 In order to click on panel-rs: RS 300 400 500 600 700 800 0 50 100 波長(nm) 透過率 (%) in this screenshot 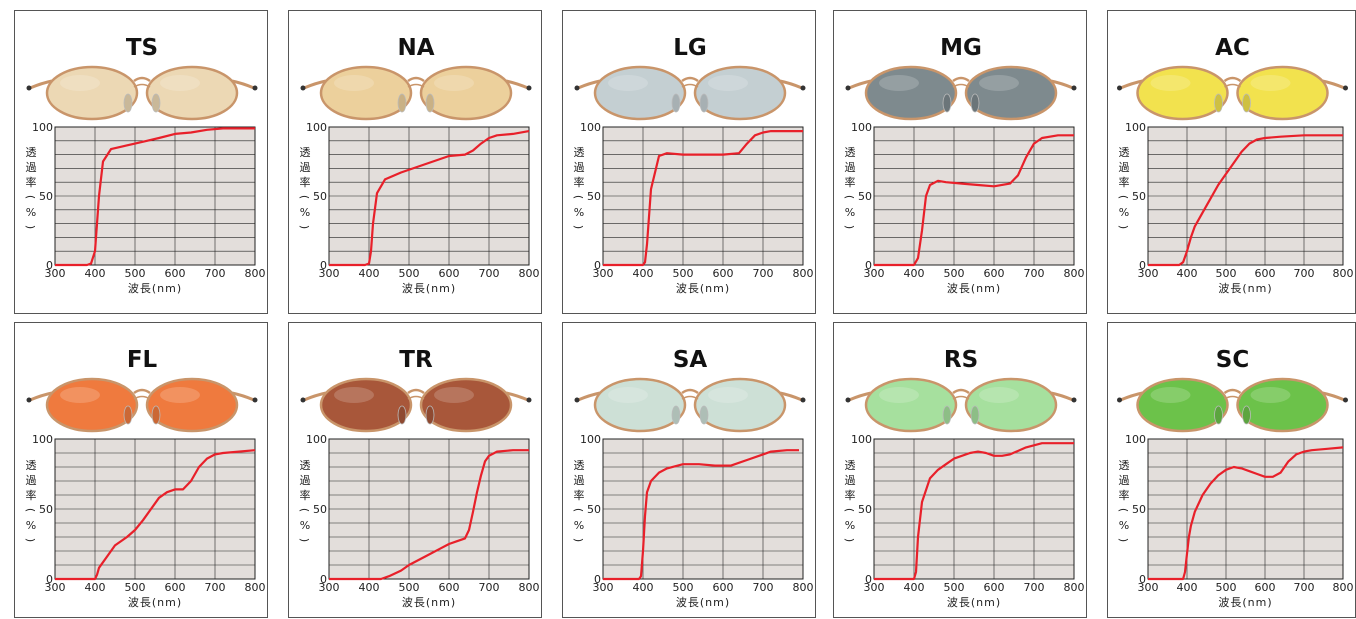, I will do `click(960, 470)`.